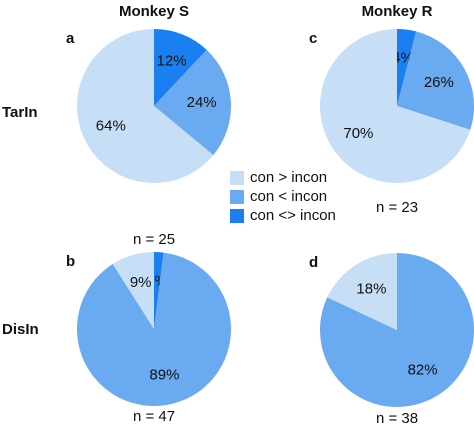 The image size is (474, 426). What do you see at coordinates (288, 177) in the screenshot?
I see `legend-label: con > incon` at bounding box center [288, 177].